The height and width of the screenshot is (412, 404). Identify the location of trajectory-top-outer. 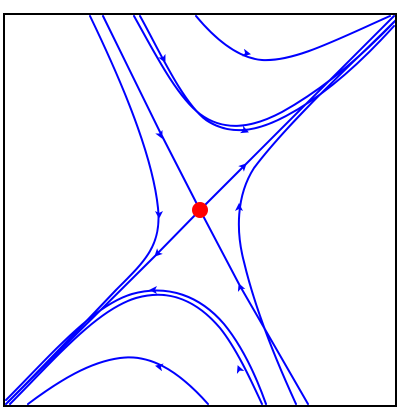
(293, 38).